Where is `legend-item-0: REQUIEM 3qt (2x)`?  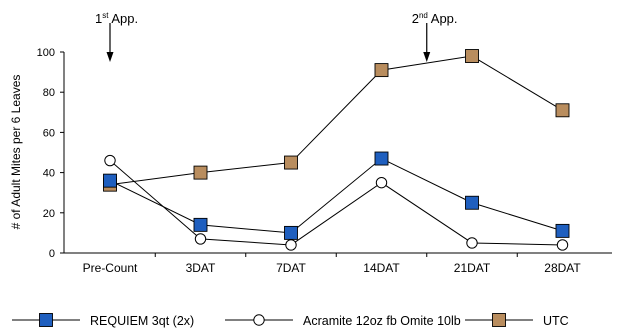 legend-item-0: REQUIEM 3qt (2x) is located at coordinates (103, 320).